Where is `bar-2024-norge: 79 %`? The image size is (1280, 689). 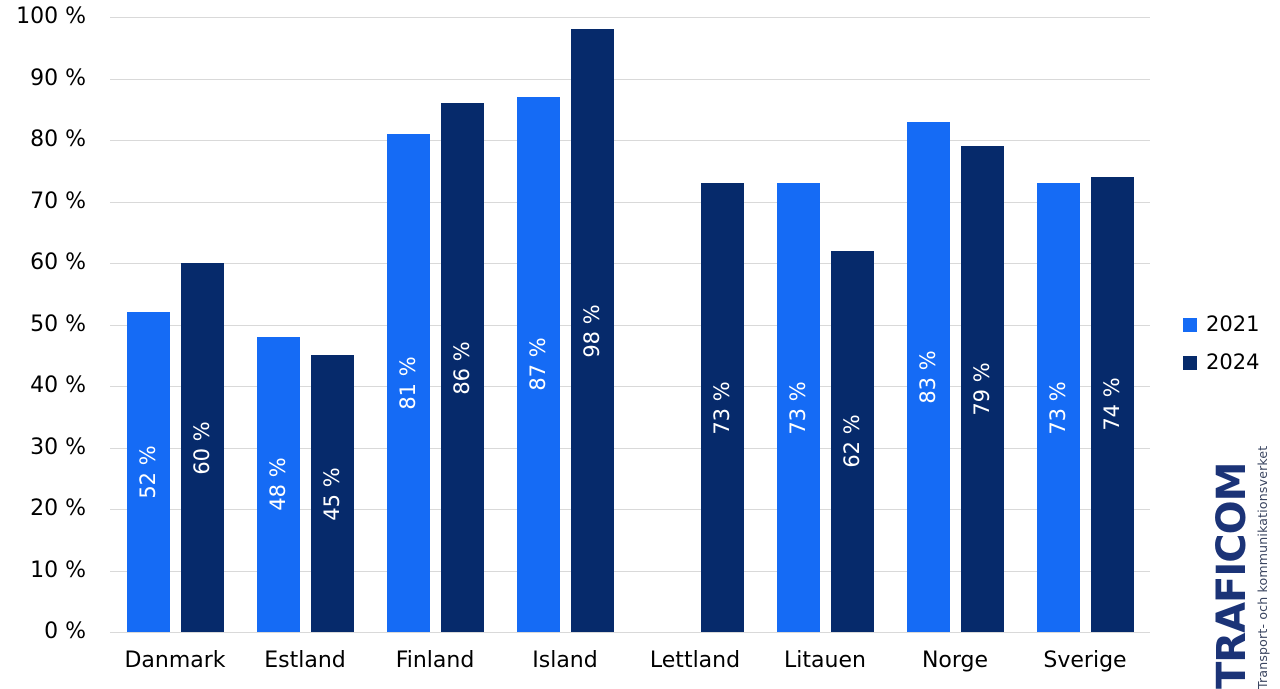 bar-2024-norge: 79 % is located at coordinates (982, 389).